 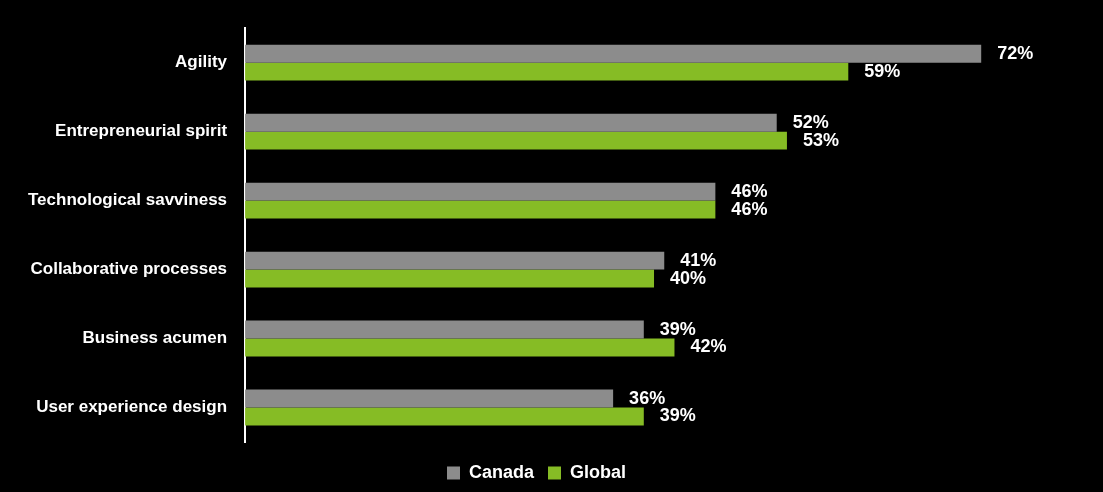 What do you see at coordinates (128, 200) in the screenshot?
I see `y-tick-label: Technological savviness` at bounding box center [128, 200].